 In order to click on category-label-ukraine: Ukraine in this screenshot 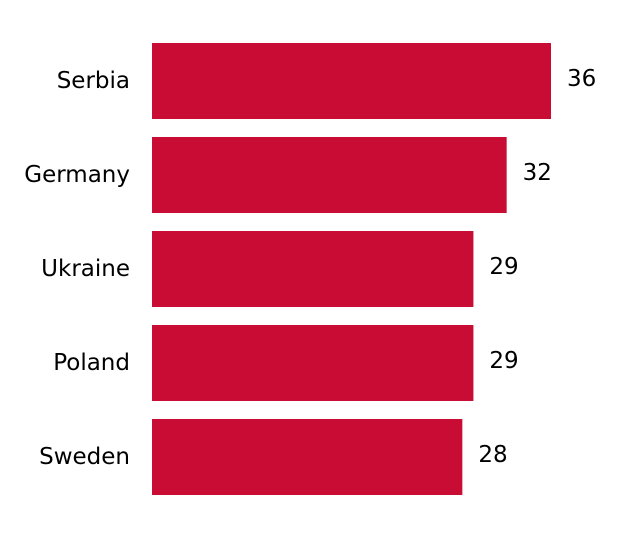, I will do `click(85, 269)`.